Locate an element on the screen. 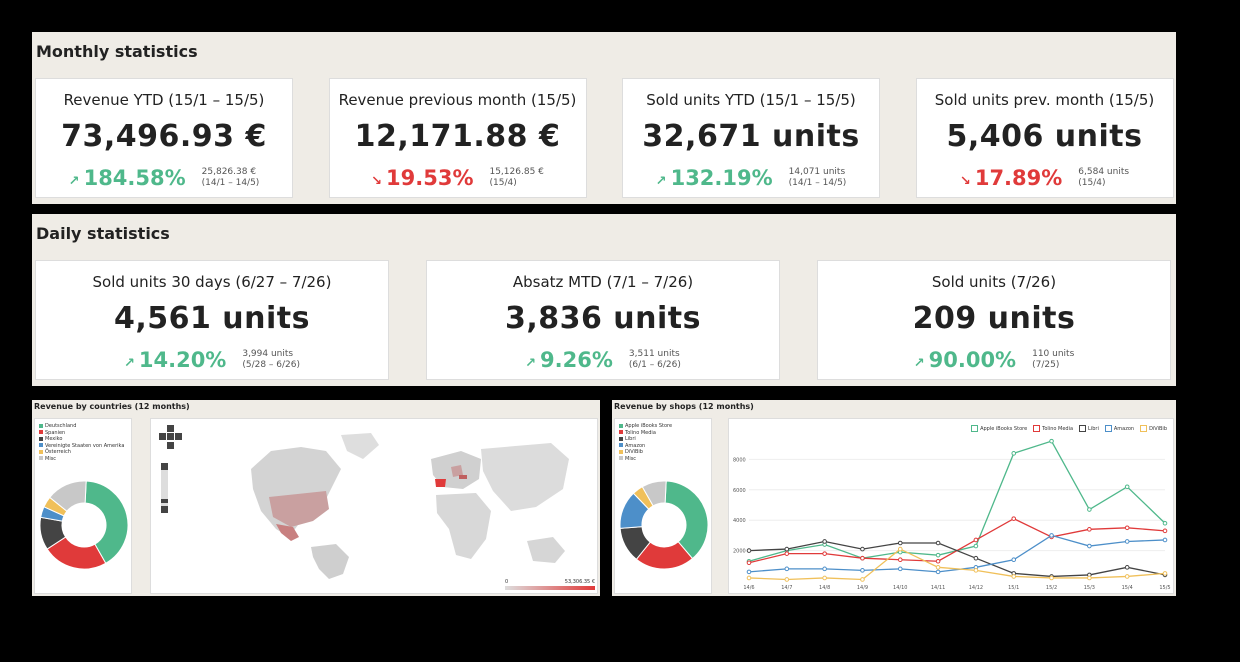 This screenshot has height=662, width=1240. zoom-in-icon is located at coordinates (164, 466).